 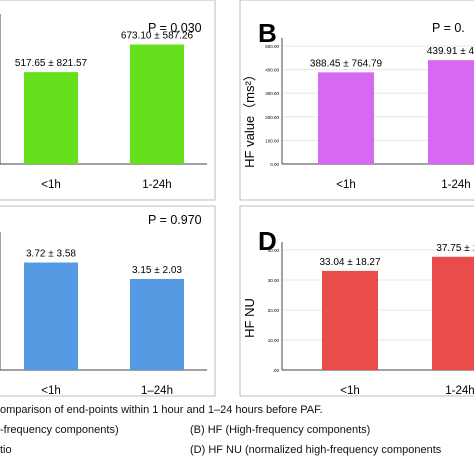 I want to click on y-tick-label: 500.00, so click(x=272, y=46).